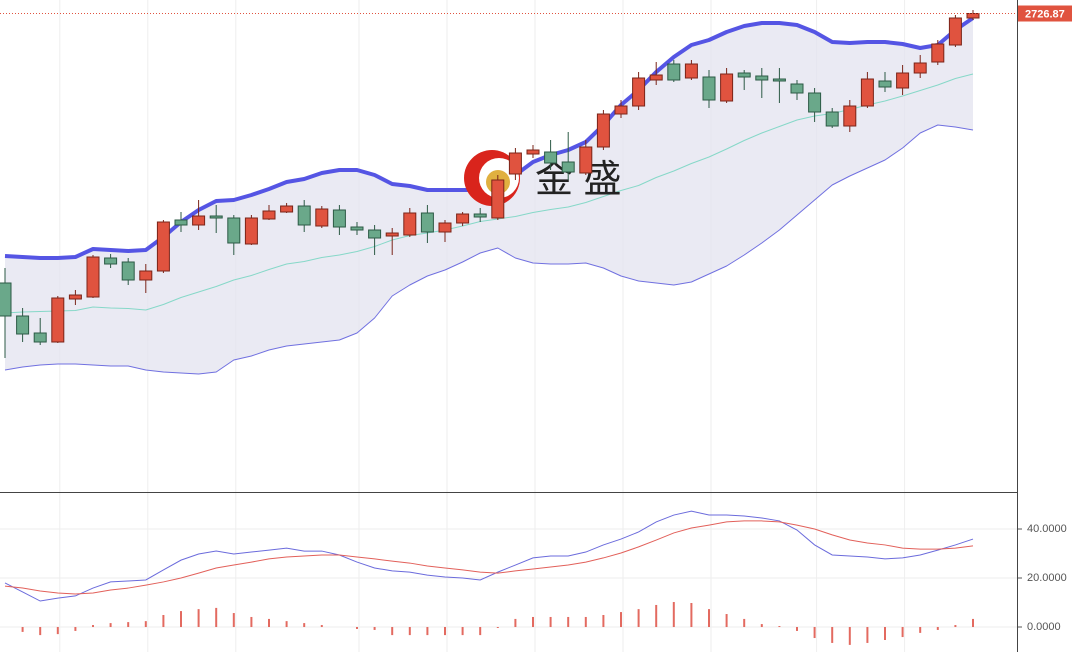 The image size is (1072, 652). I want to click on y-tick-label: 40.0000, so click(1047, 529).